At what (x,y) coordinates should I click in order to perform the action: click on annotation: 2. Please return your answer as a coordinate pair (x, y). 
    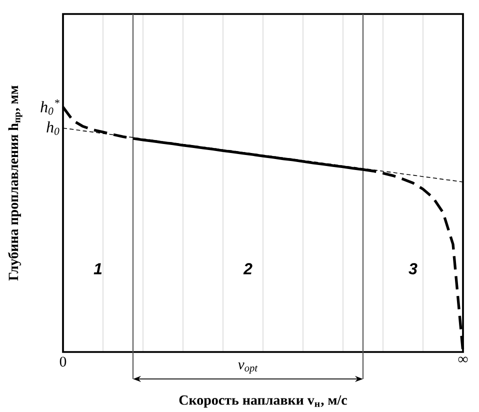
    Looking at the image, I should click on (247, 268).